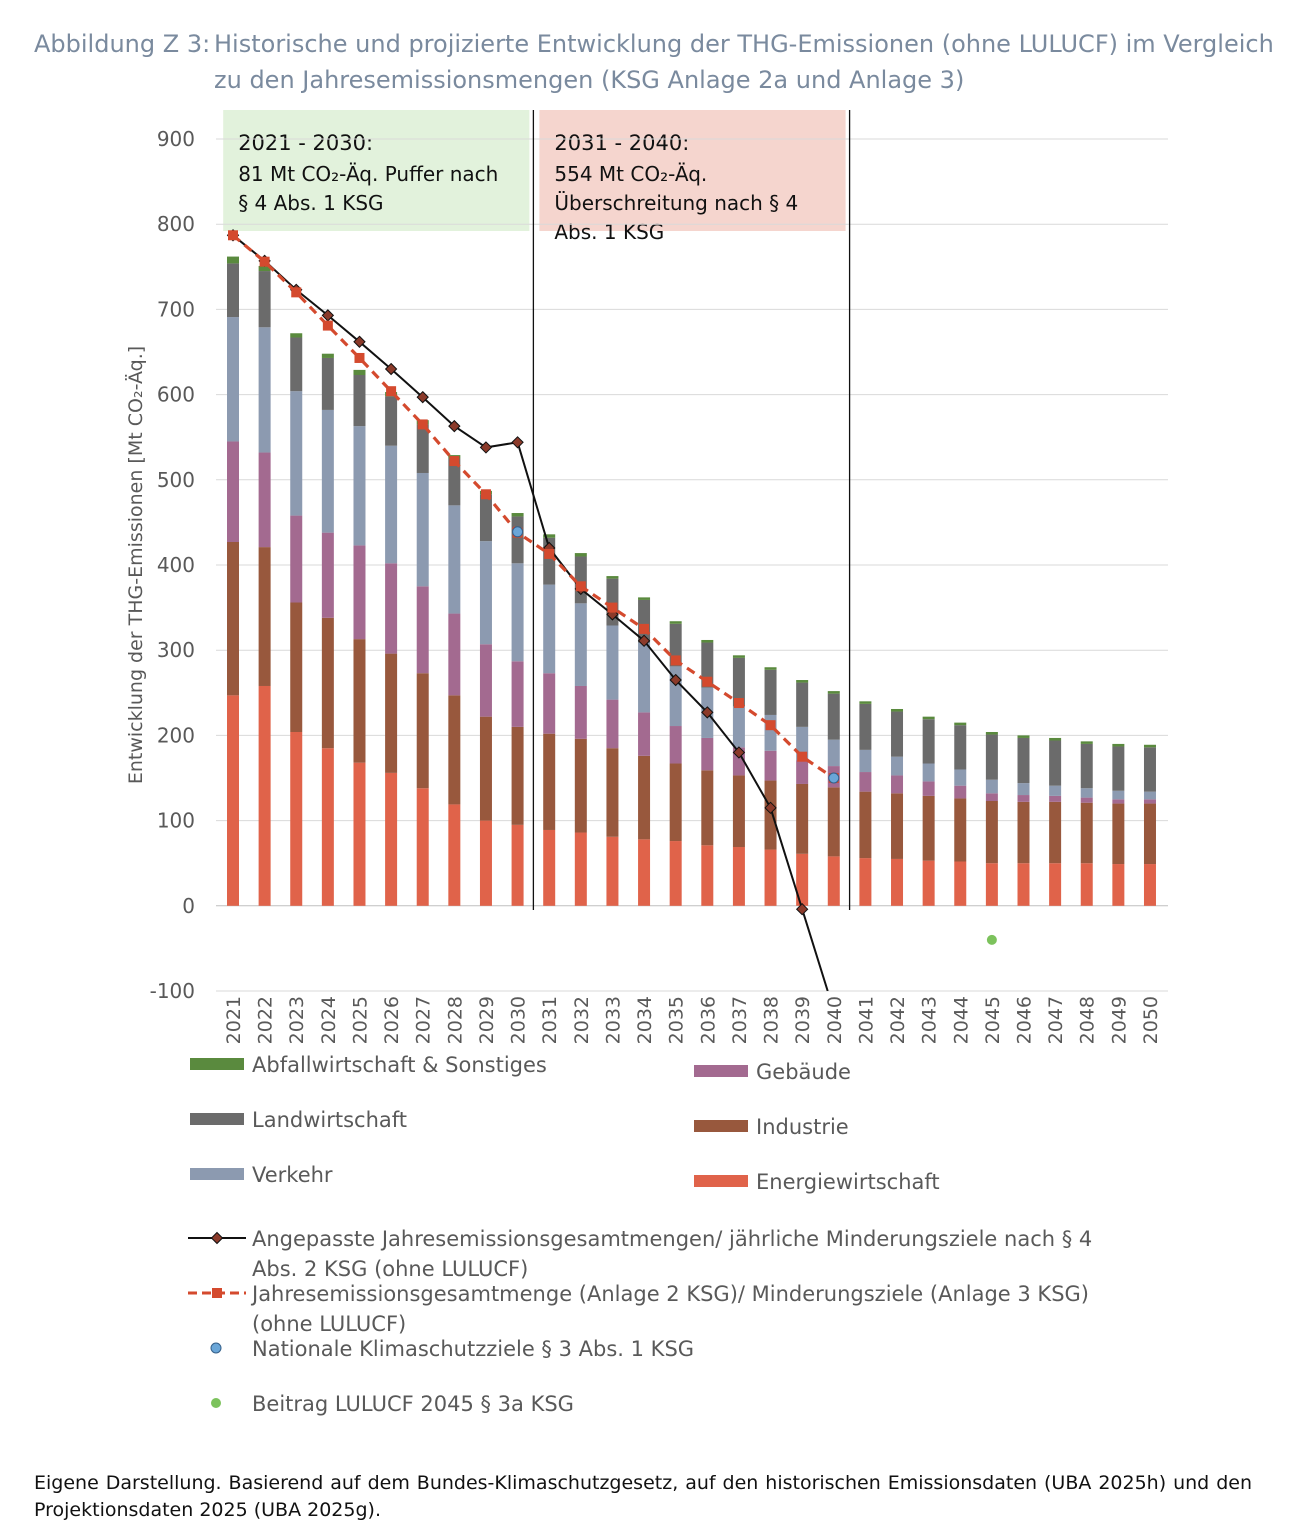 This screenshot has width=1300, height=1540. I want to click on legend-label: Energiewirtschaft, so click(848, 1182).